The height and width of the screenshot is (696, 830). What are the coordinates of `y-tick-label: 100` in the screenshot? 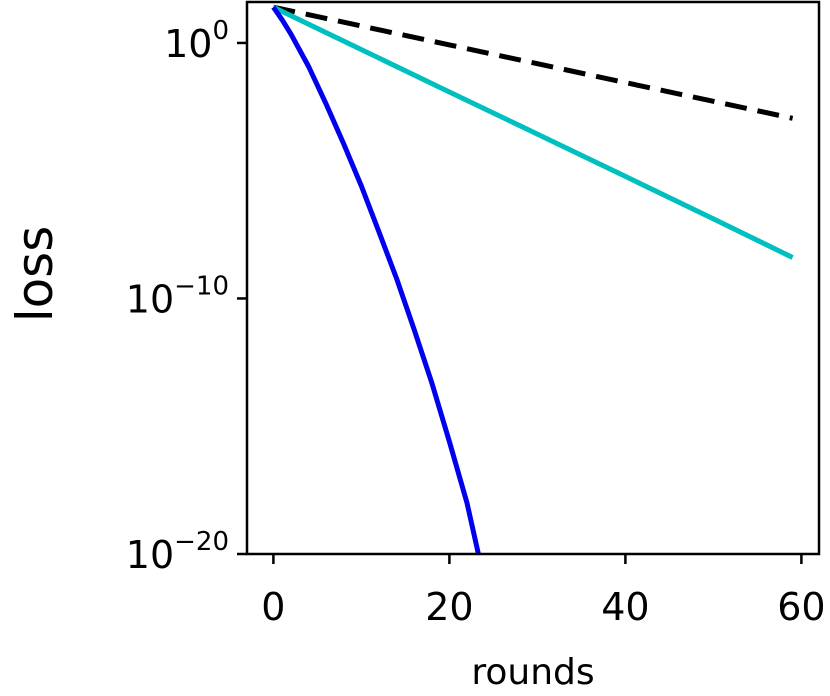 It's located at (196, 41).